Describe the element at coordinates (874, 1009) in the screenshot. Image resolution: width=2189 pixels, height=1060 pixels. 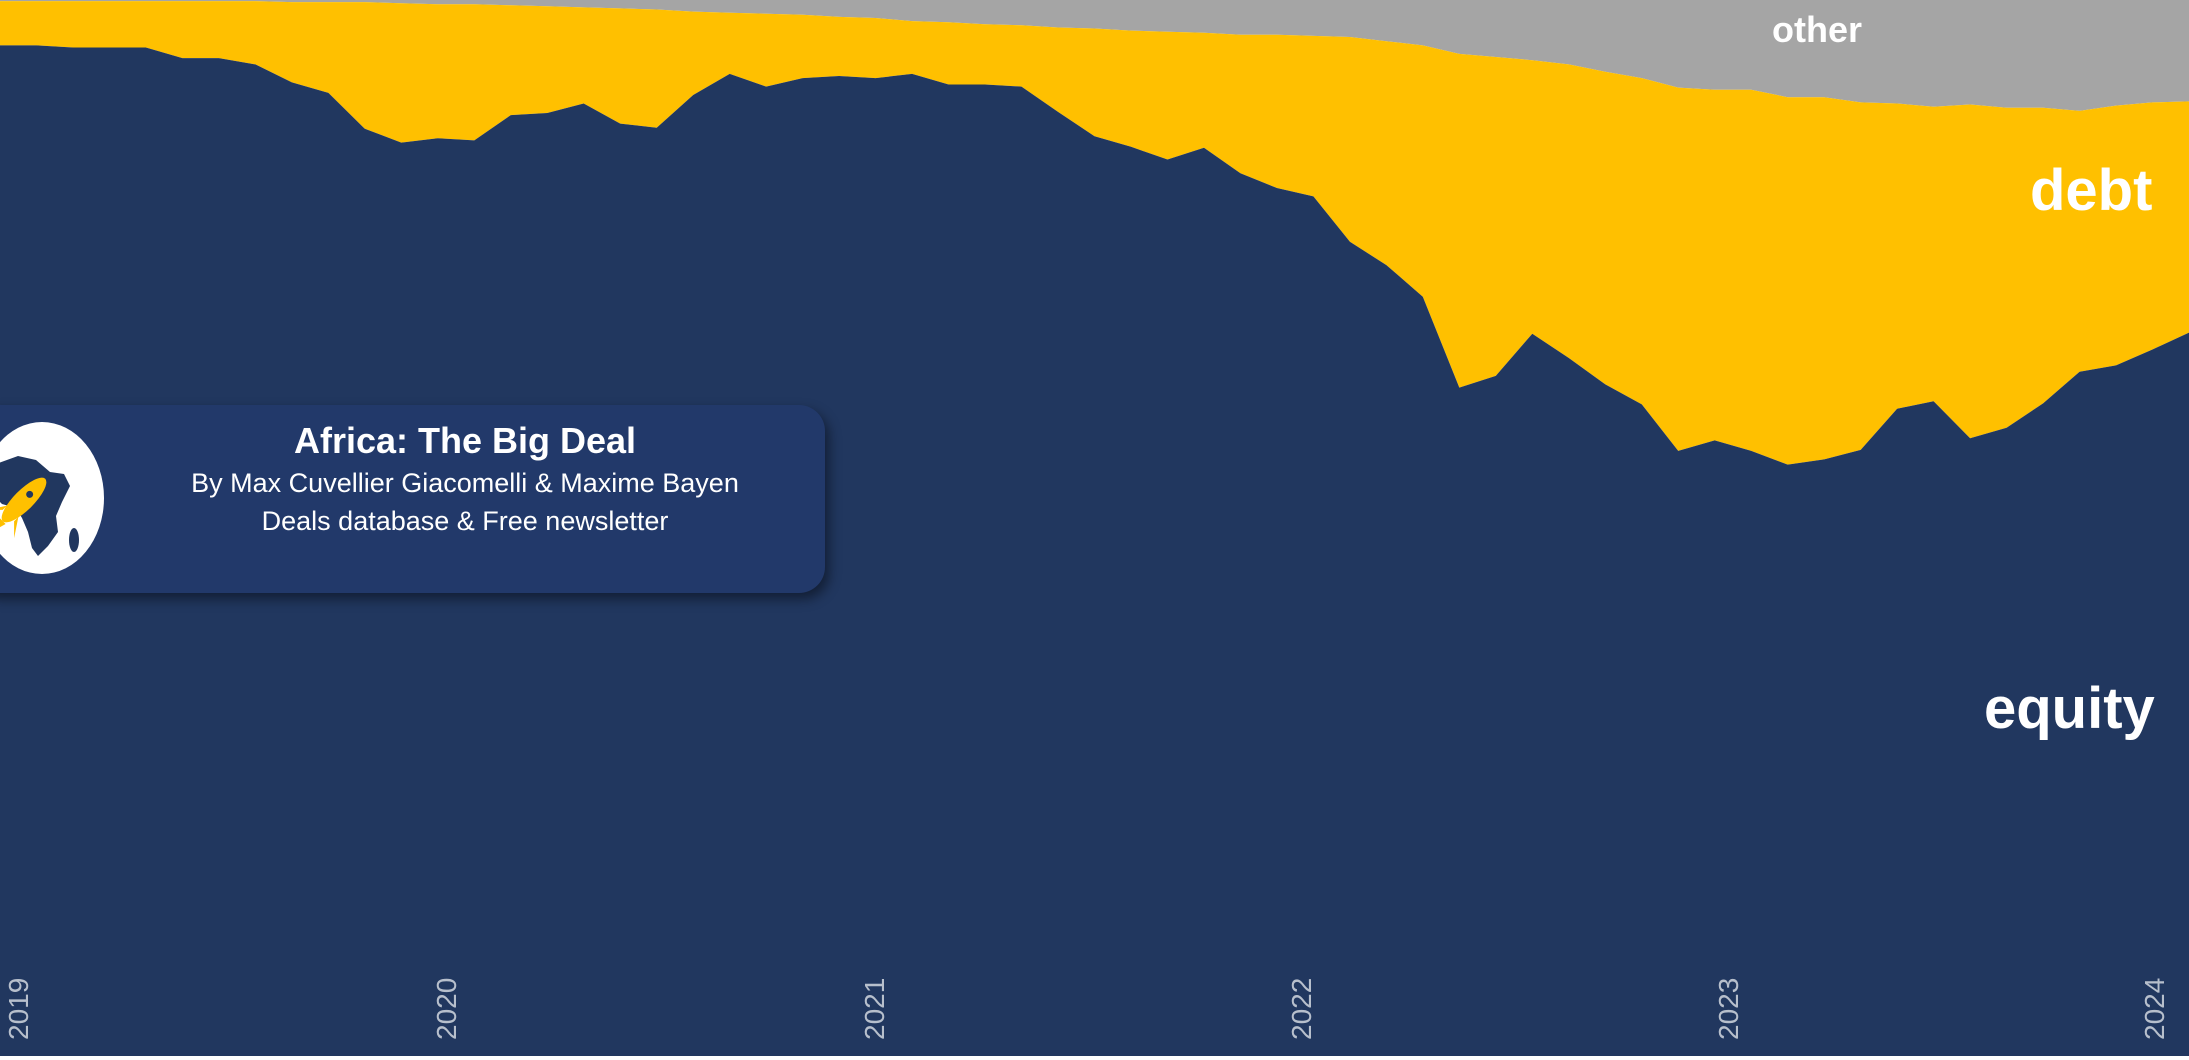
I see `x-tick-label-2021: 2021` at that location.